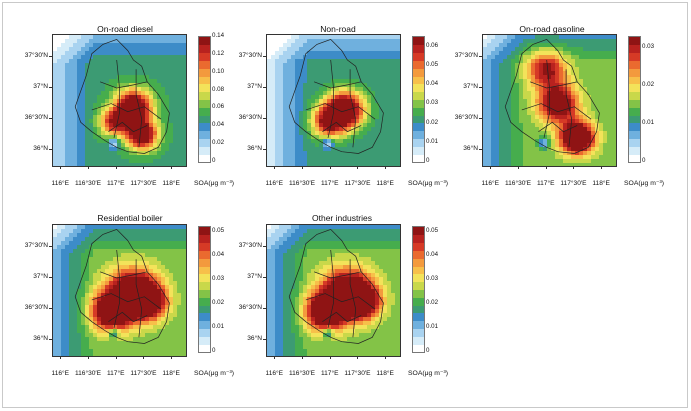 The width and height of the screenshot is (691, 411). What do you see at coordinates (122, 286) in the screenshot?
I see `county-boundary` at bounding box center [122, 286].